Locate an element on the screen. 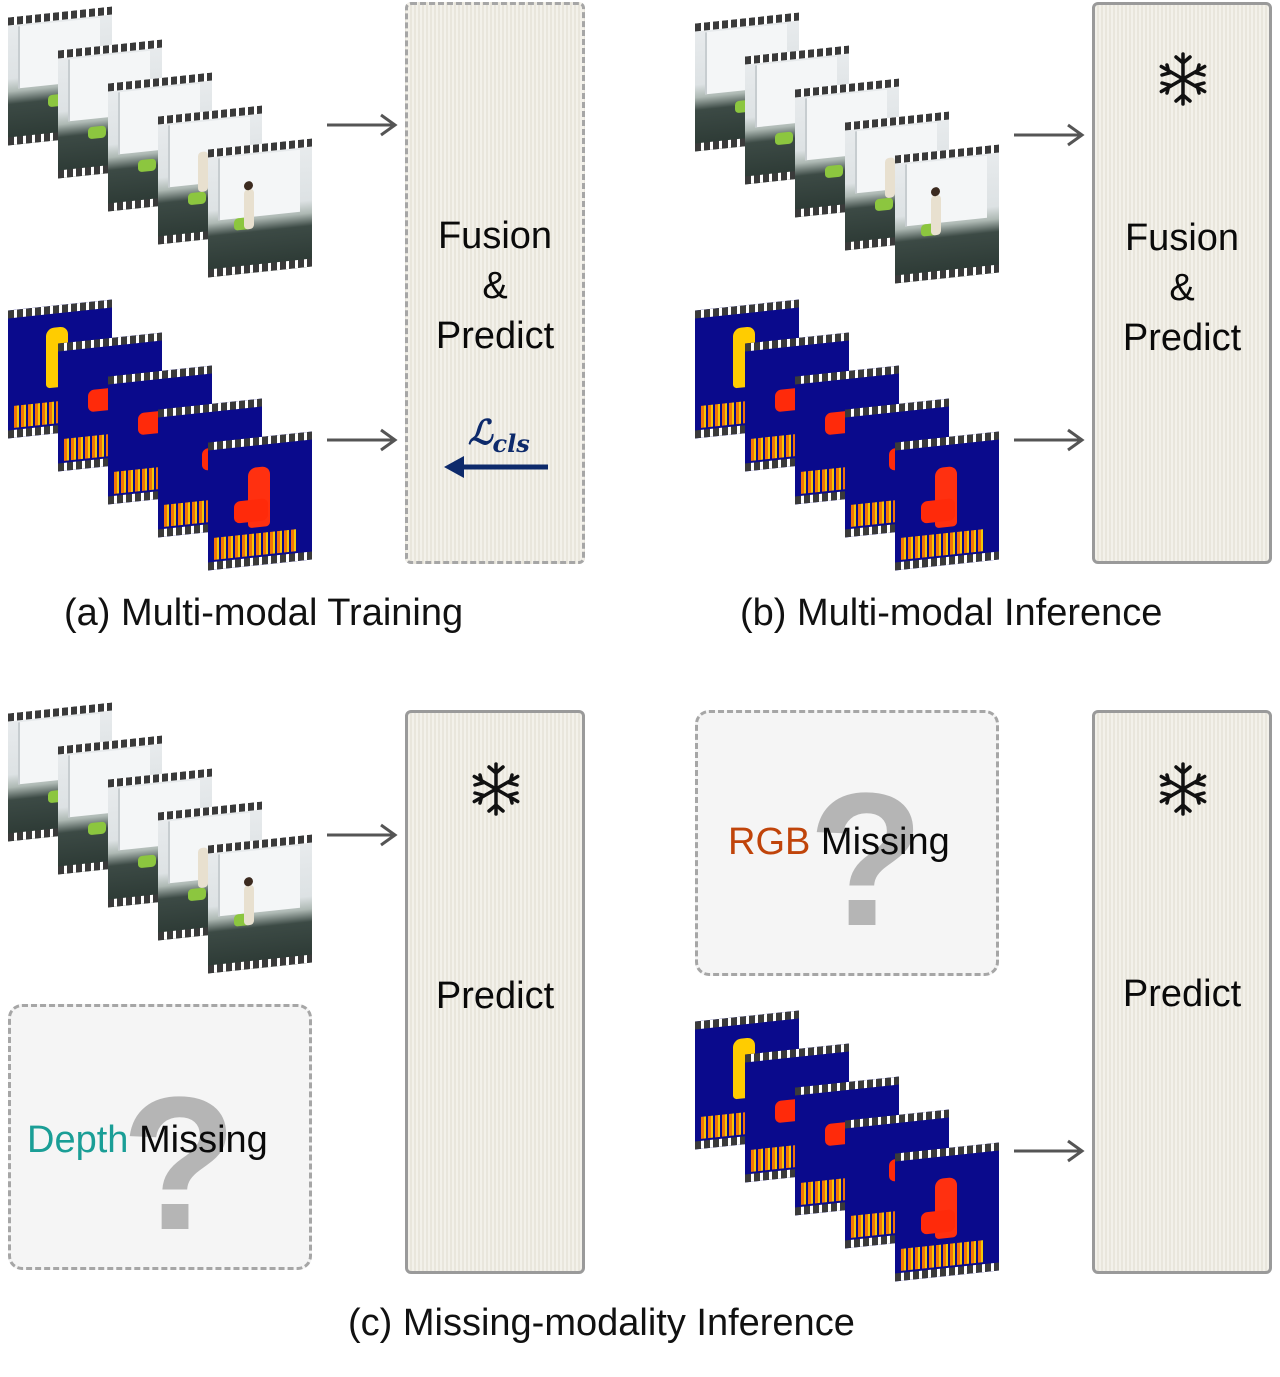  rgb-missing-box: ? RGB Missing is located at coordinates (847, 843).